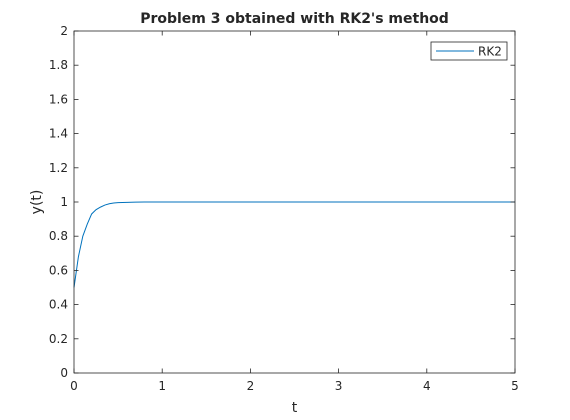 This screenshot has width=570, height=420. What do you see at coordinates (515, 386) in the screenshot?
I see `x-tick-label: 5` at bounding box center [515, 386].